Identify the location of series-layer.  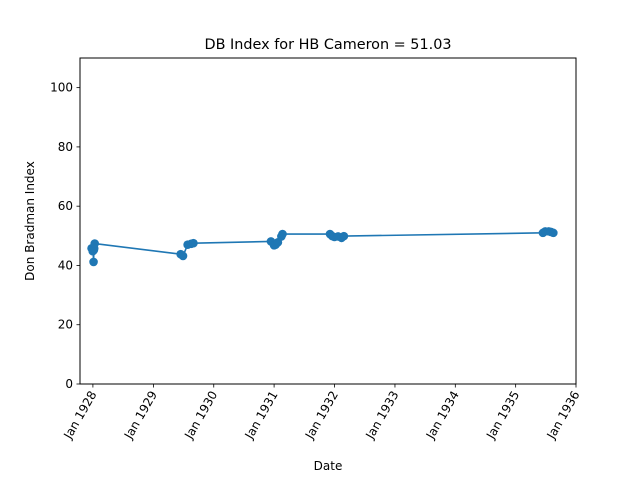
(322, 247).